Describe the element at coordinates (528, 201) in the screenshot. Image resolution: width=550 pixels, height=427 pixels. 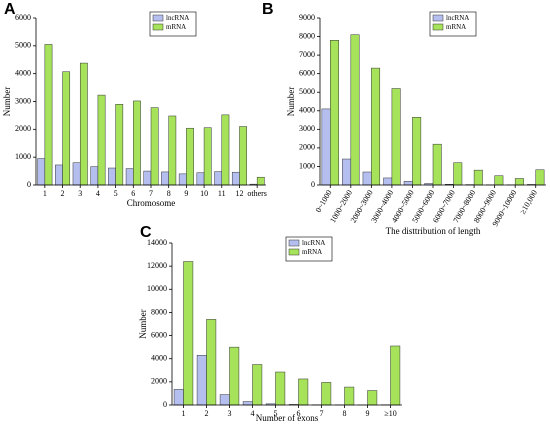
I see `x-tick-label: ≥10,000` at that location.